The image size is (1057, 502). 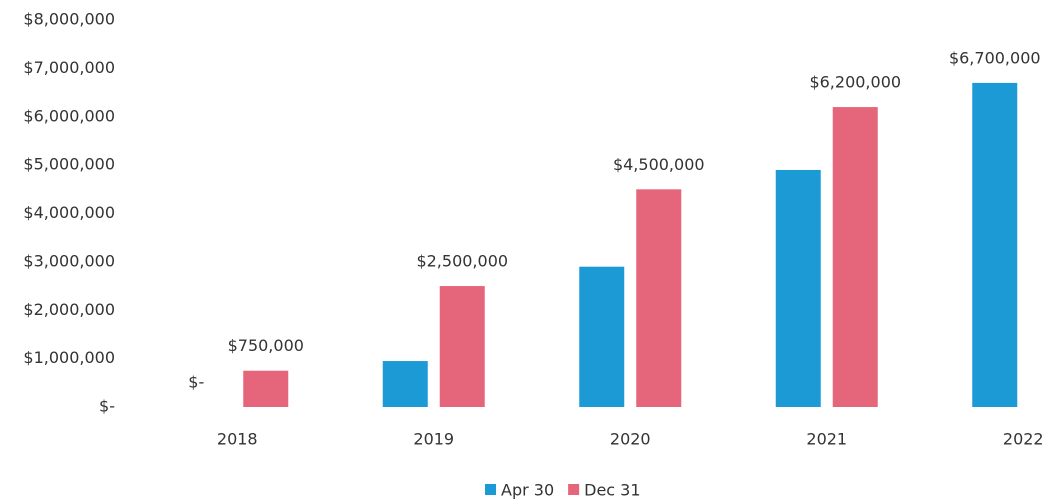 I want to click on data-label: $4,500,000, so click(x=659, y=164).